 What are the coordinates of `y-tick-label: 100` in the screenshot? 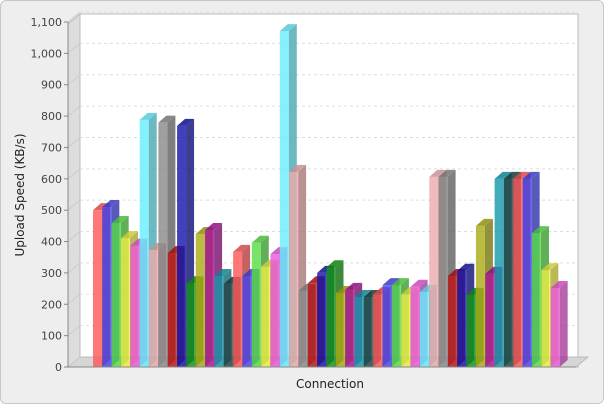 It's located at (51, 336).